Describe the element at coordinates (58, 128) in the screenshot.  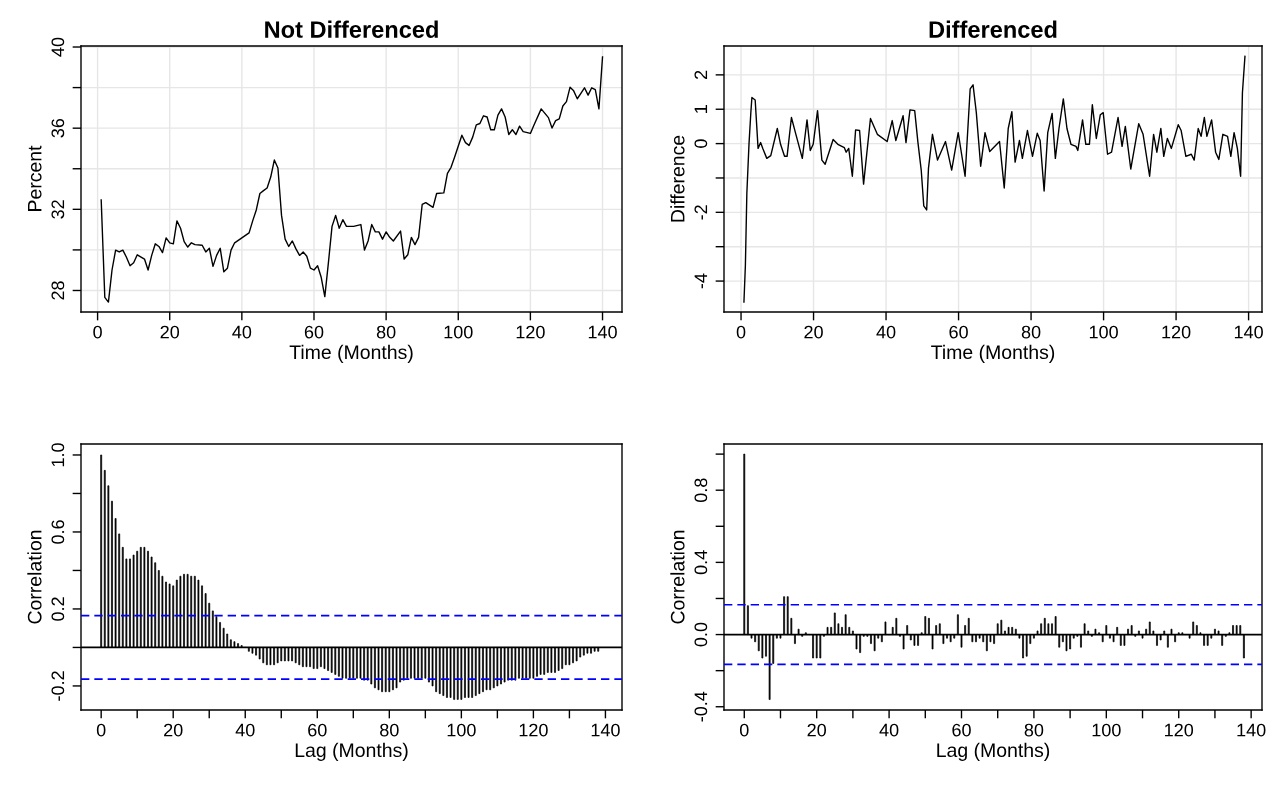
I see `y-tick-label: 36` at that location.